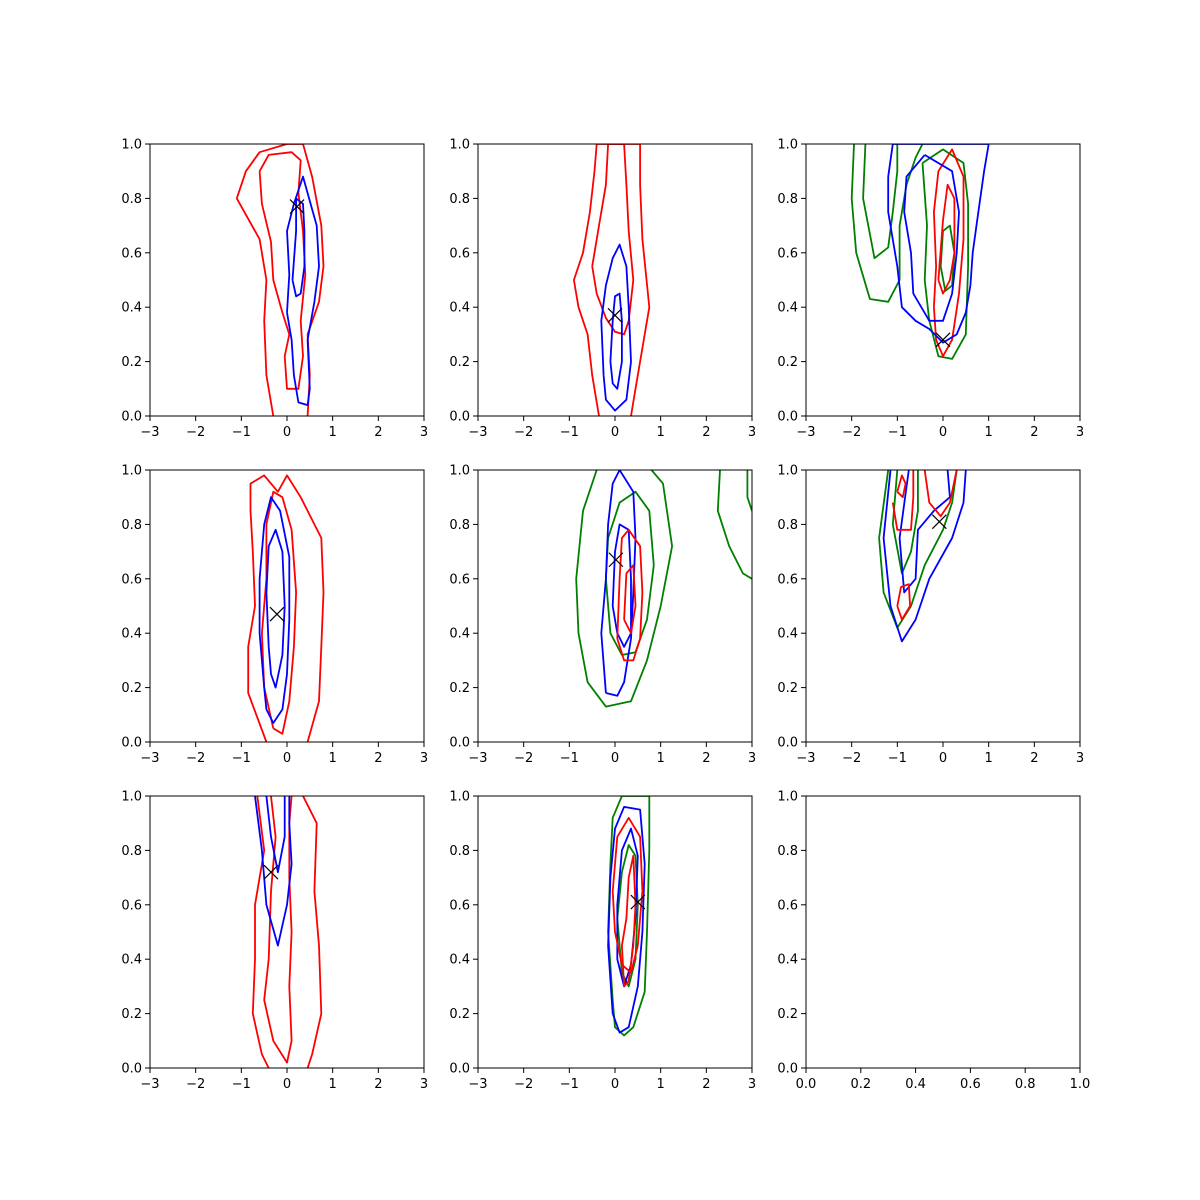 Image resolution: width=1200 pixels, height=1200 pixels. I want to click on subplot-2: −3 −2 −1 0 1 2 3 0.0 0.2 0.4 0.6 0.8 1.0, so click(602, 289).